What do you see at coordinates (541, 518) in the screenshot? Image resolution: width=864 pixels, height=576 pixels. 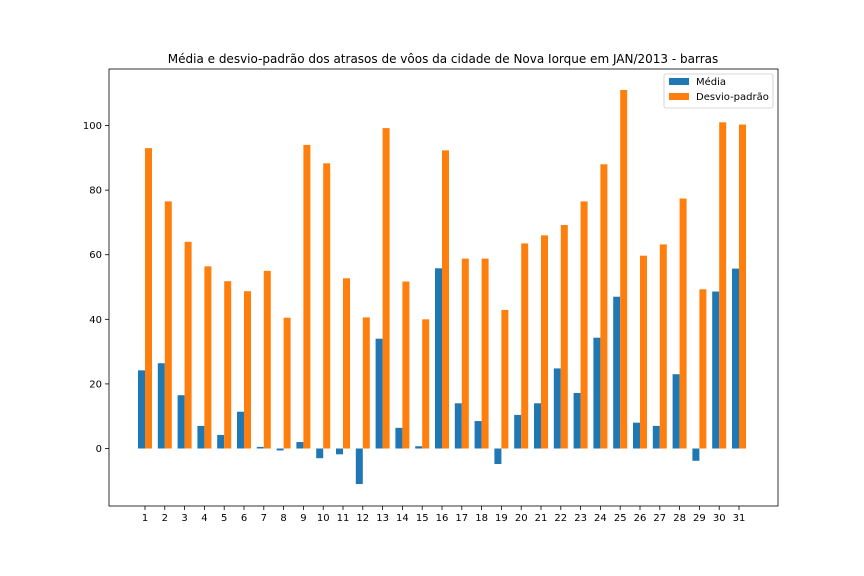 I see `x-tick-label-21: 21` at bounding box center [541, 518].